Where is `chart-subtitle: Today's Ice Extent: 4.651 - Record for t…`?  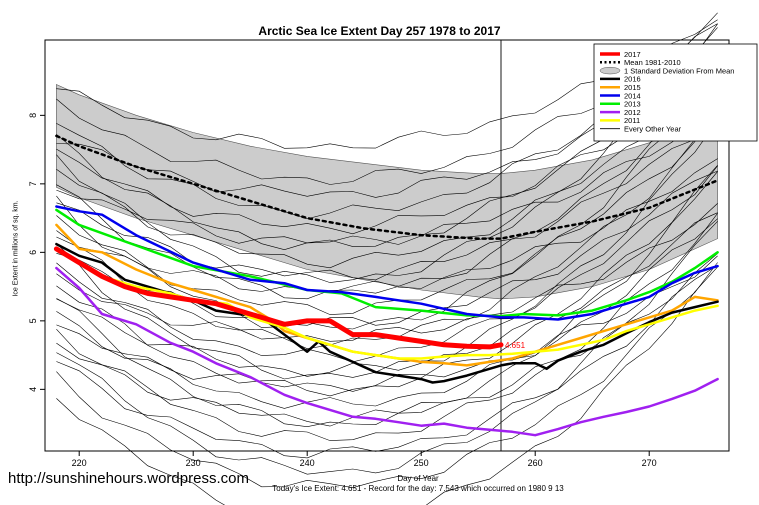 chart-subtitle: Today's Ice Extent: 4.651 - Record for t… is located at coordinates (418, 488).